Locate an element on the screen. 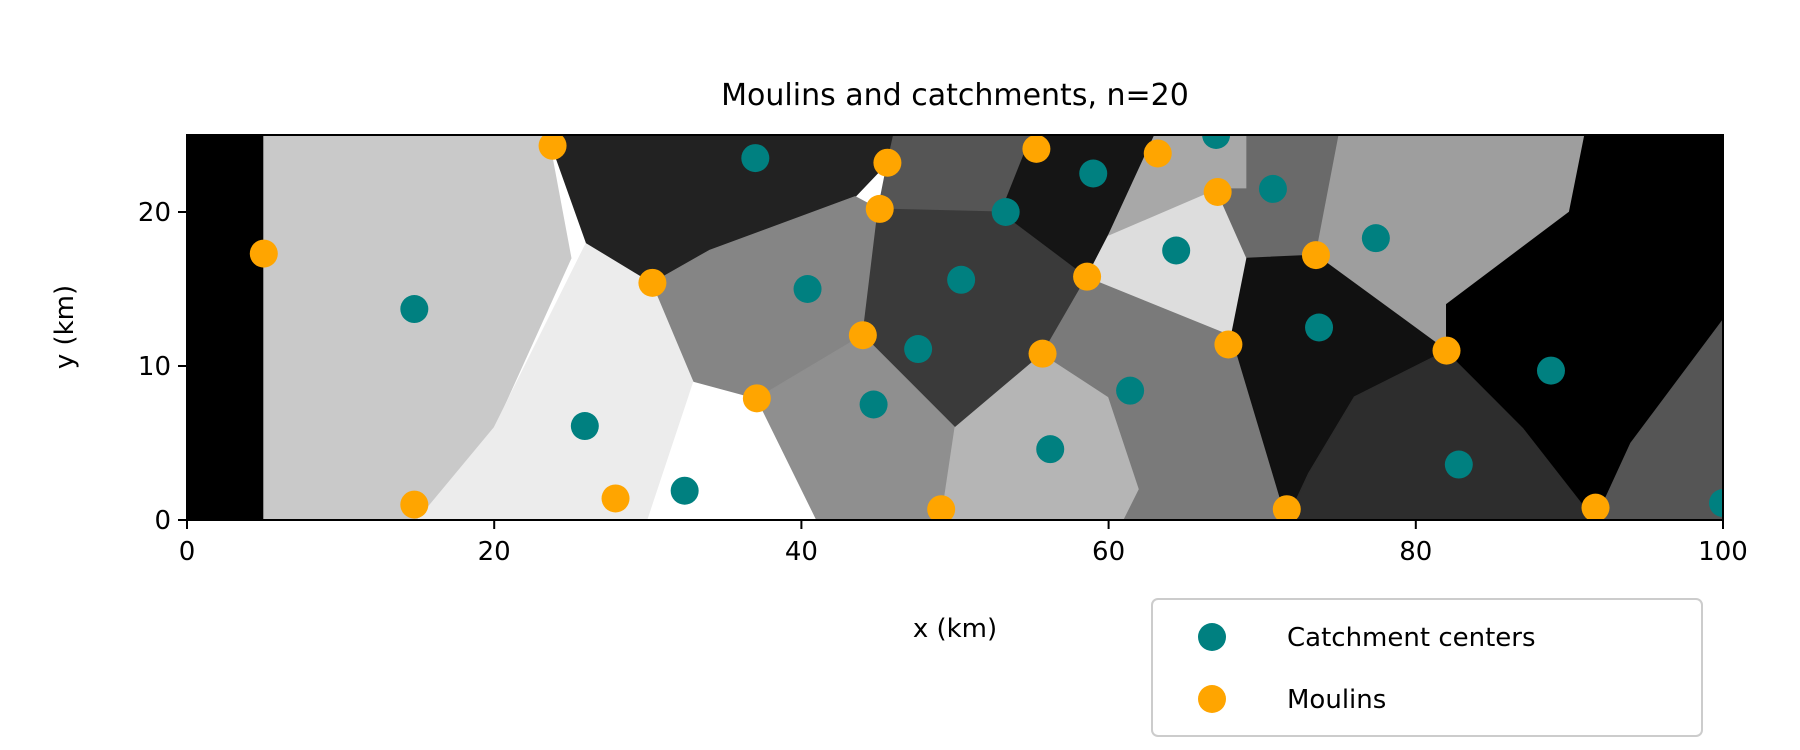  x-tick-label: 80 is located at coordinates (1415, 552).